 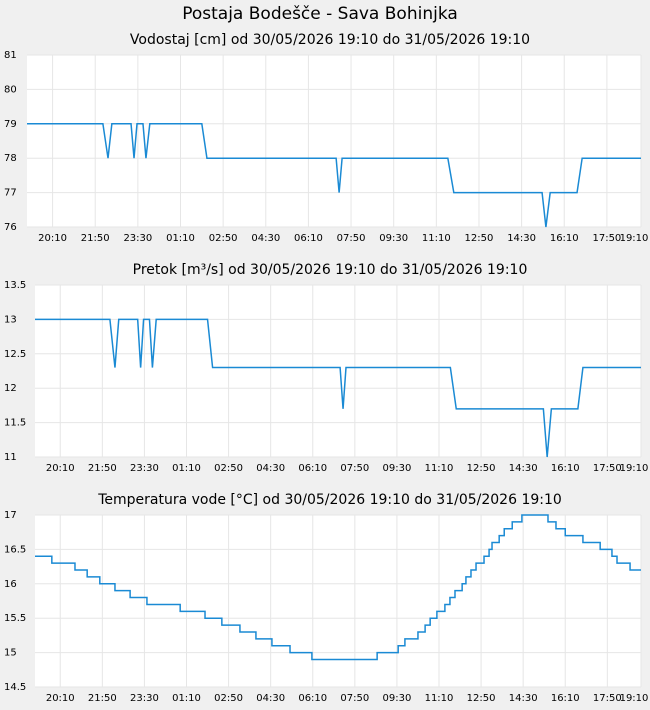 I want to click on y-tick-label: 77, so click(x=10, y=193).